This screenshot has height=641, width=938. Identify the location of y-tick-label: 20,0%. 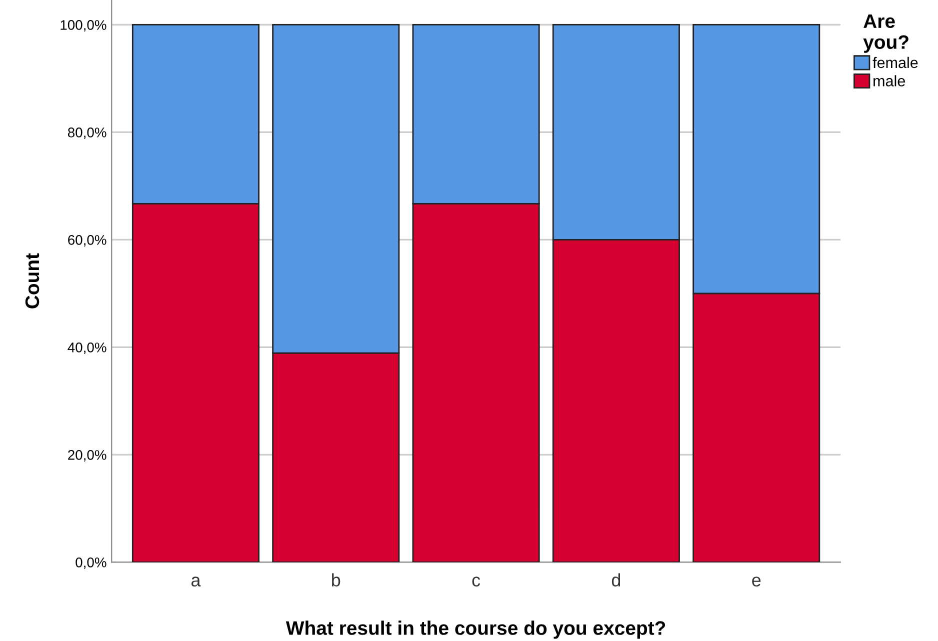
(87, 456).